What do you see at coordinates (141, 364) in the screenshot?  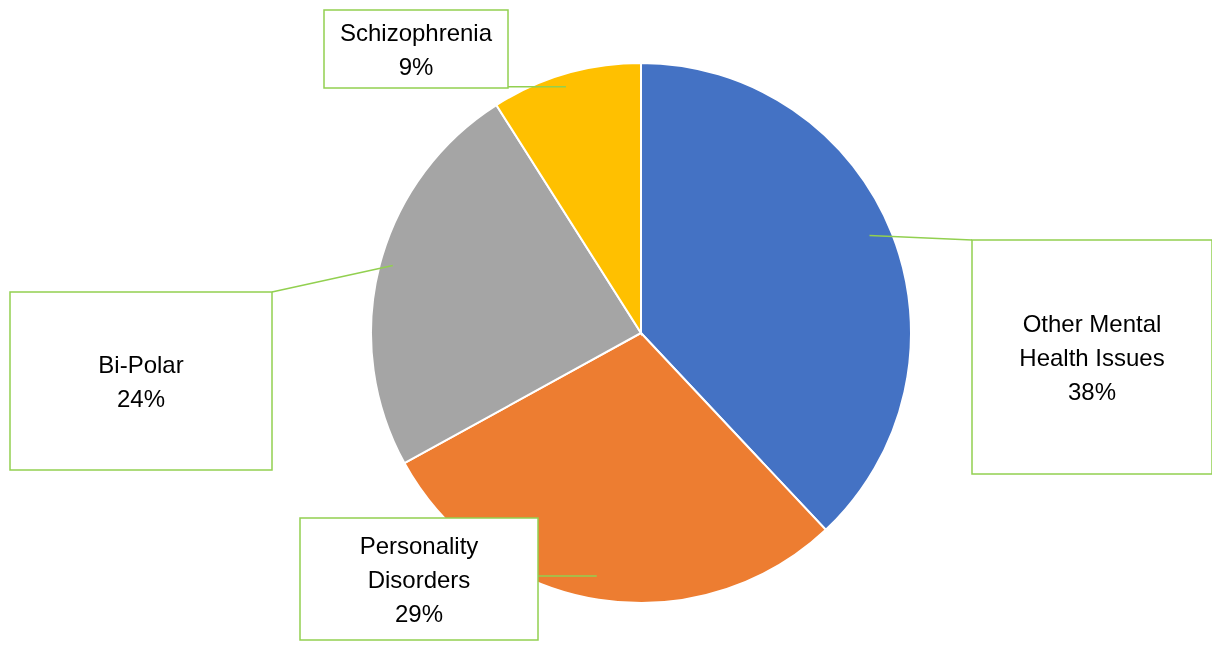 I see `slice-label: Bi-Polar` at bounding box center [141, 364].